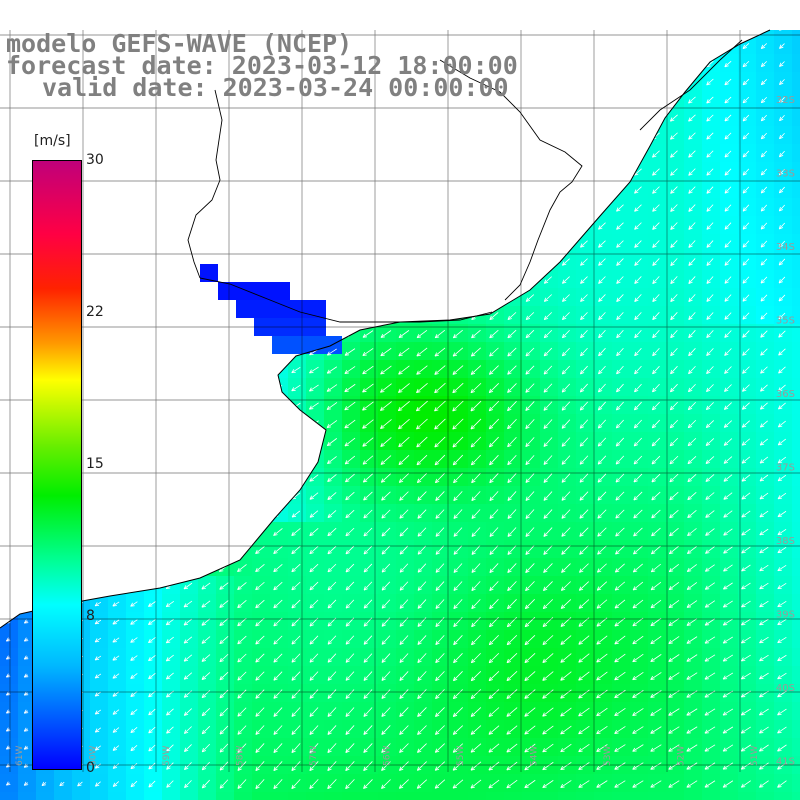 Image resolution: width=800 pixels, height=800 pixels. Describe the element at coordinates (314, 756) in the screenshot. I see `lon-label: 57W` at that location.